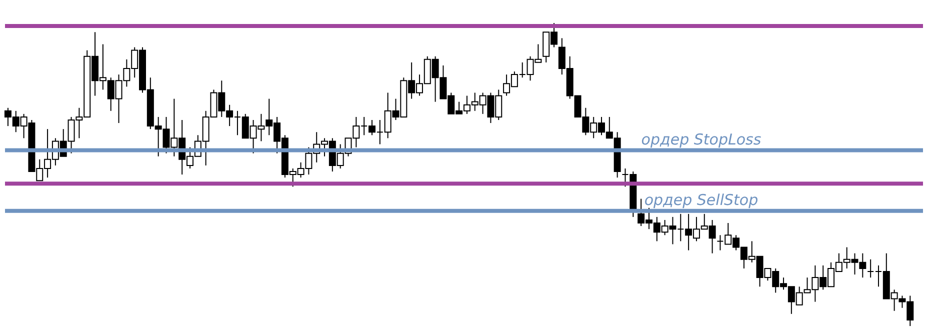 The image size is (928, 333). I want to click on candlestick, so click(870, 268).